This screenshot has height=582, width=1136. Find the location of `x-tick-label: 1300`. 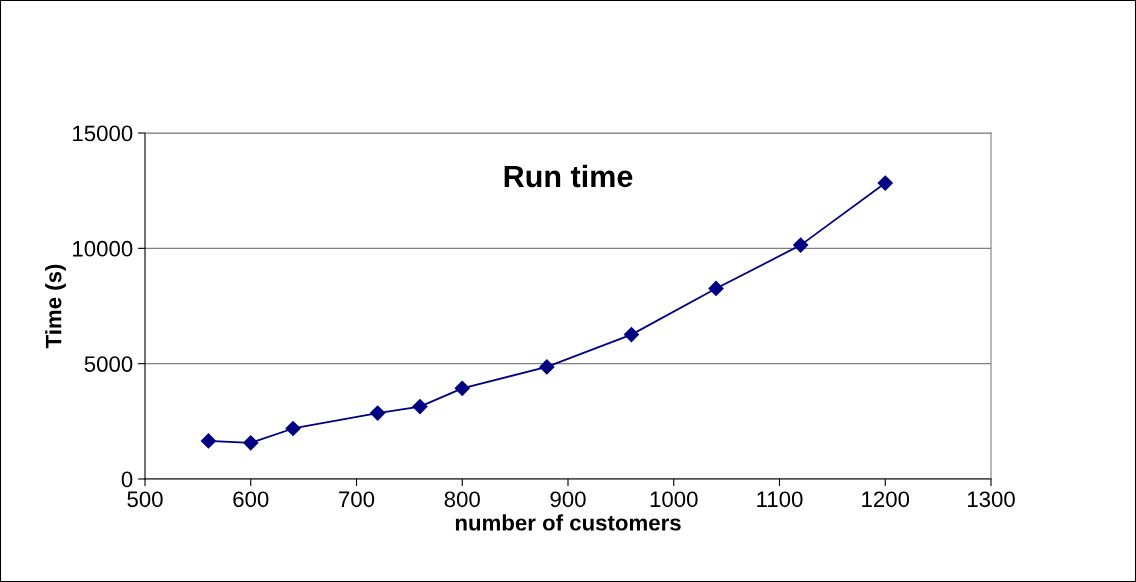

x-tick-label: 1300 is located at coordinates (991, 499).